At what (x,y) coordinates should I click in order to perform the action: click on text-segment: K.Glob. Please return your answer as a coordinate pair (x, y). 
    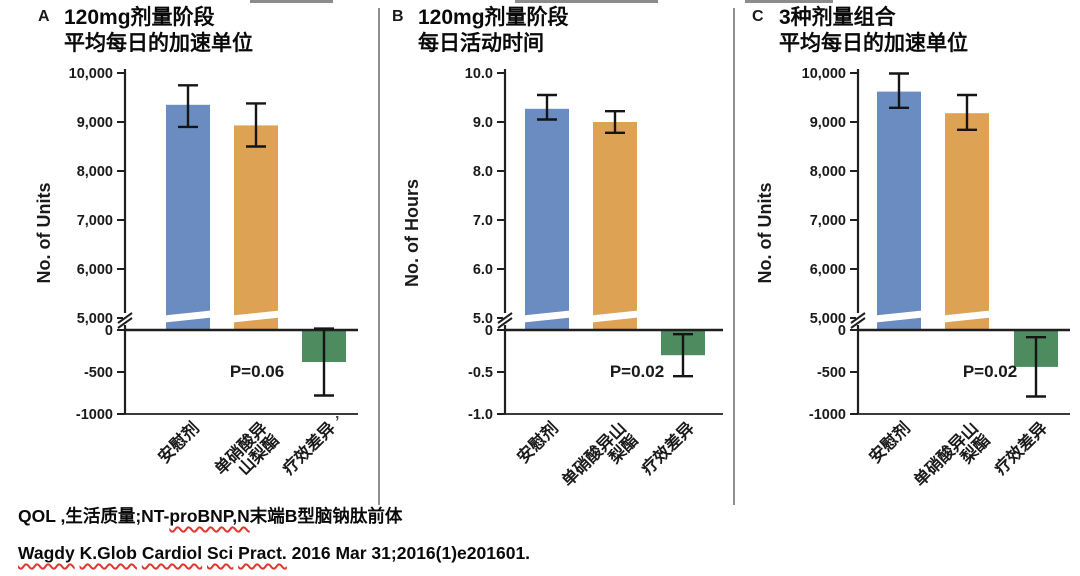
    Looking at the image, I should click on (108, 553).